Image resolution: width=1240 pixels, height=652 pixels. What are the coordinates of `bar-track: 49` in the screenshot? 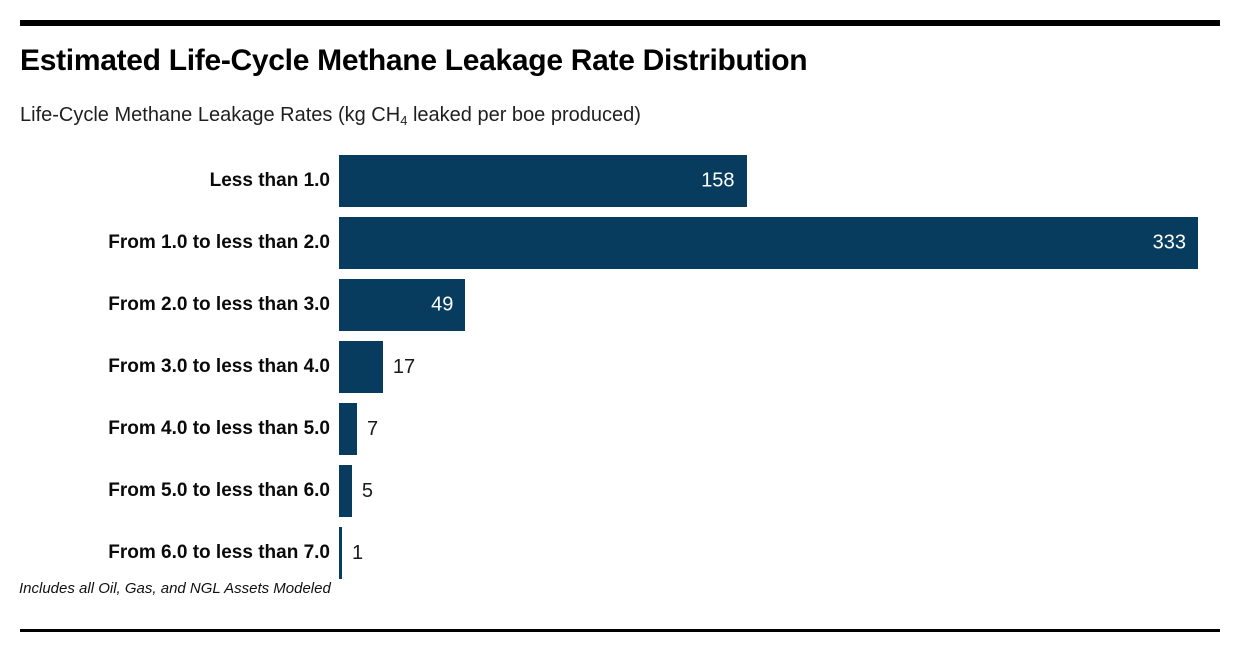 It's located at (768, 305).